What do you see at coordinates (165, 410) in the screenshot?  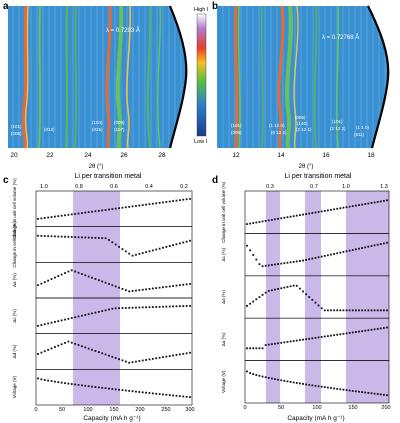 I see `panel-c-xtick: 250` at bounding box center [165, 410].